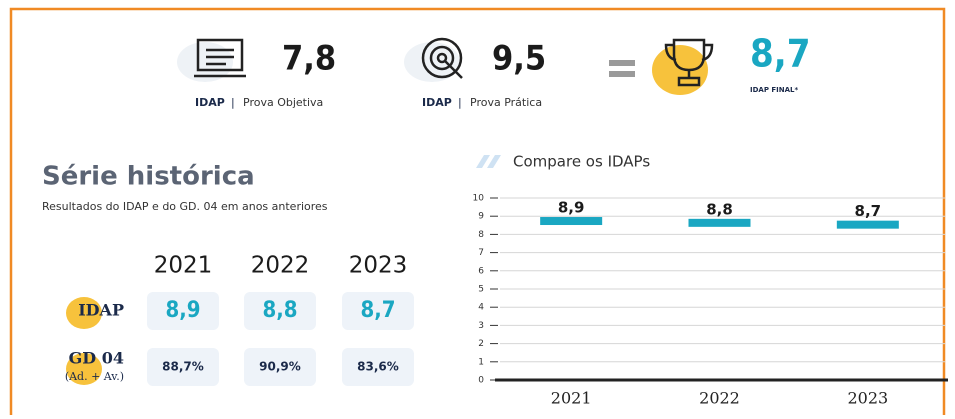 The height and width of the screenshot is (419, 955). What do you see at coordinates (96, 358) in the screenshot?
I see `row-label: GD 04` at bounding box center [96, 358].